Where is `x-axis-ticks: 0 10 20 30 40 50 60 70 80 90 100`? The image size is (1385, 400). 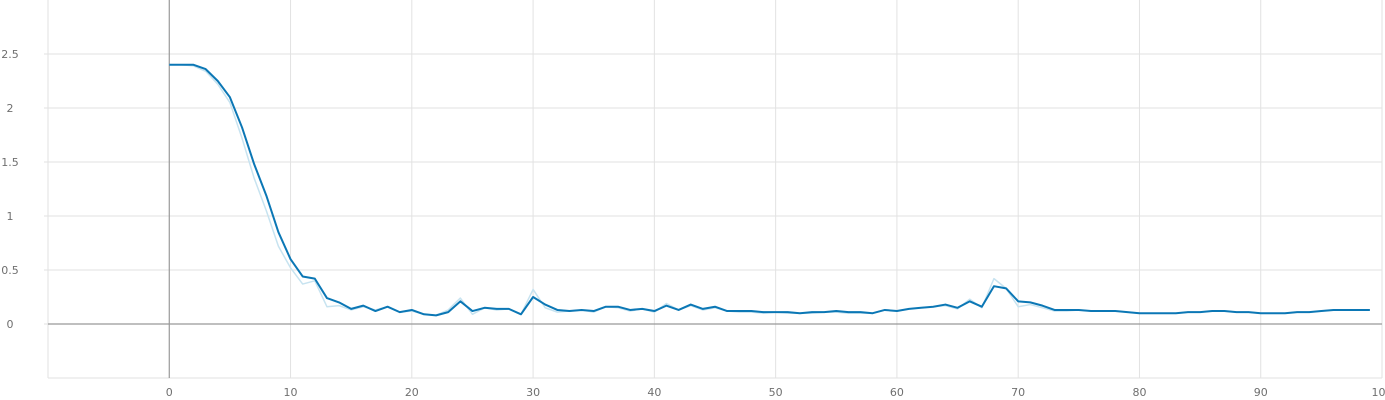
x-axis-ticks: 0 10 20 30 40 50 60 70 80 90 100 is located at coordinates (775, 392).